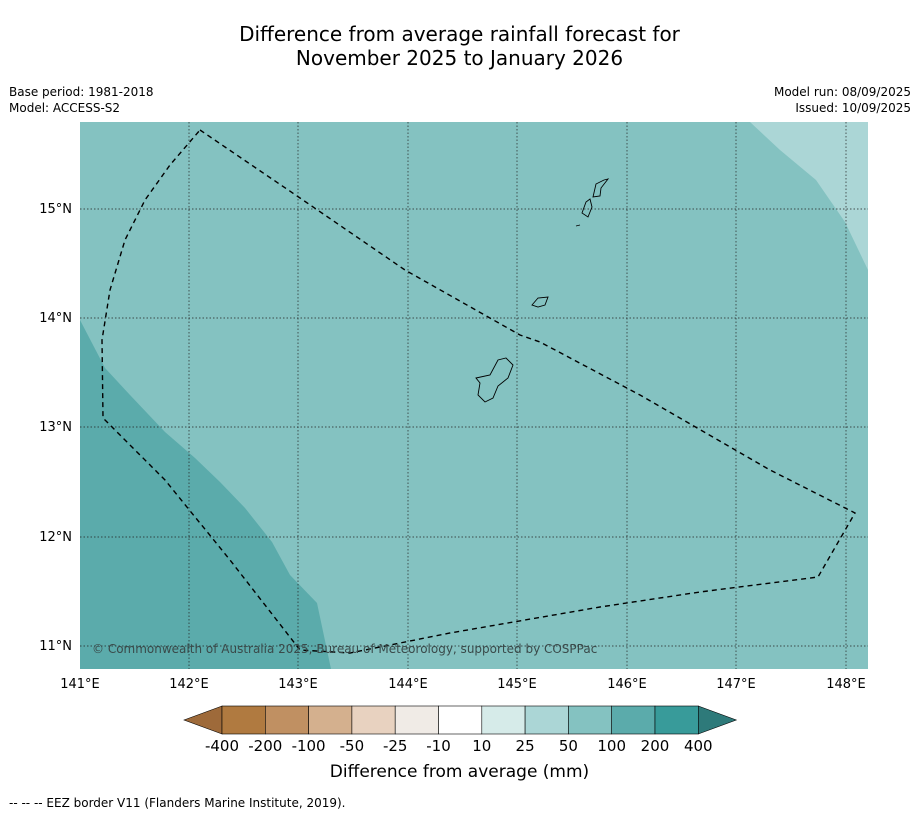 This screenshot has height=816, width=919. I want to click on colorbar-label: -400, so click(222, 746).